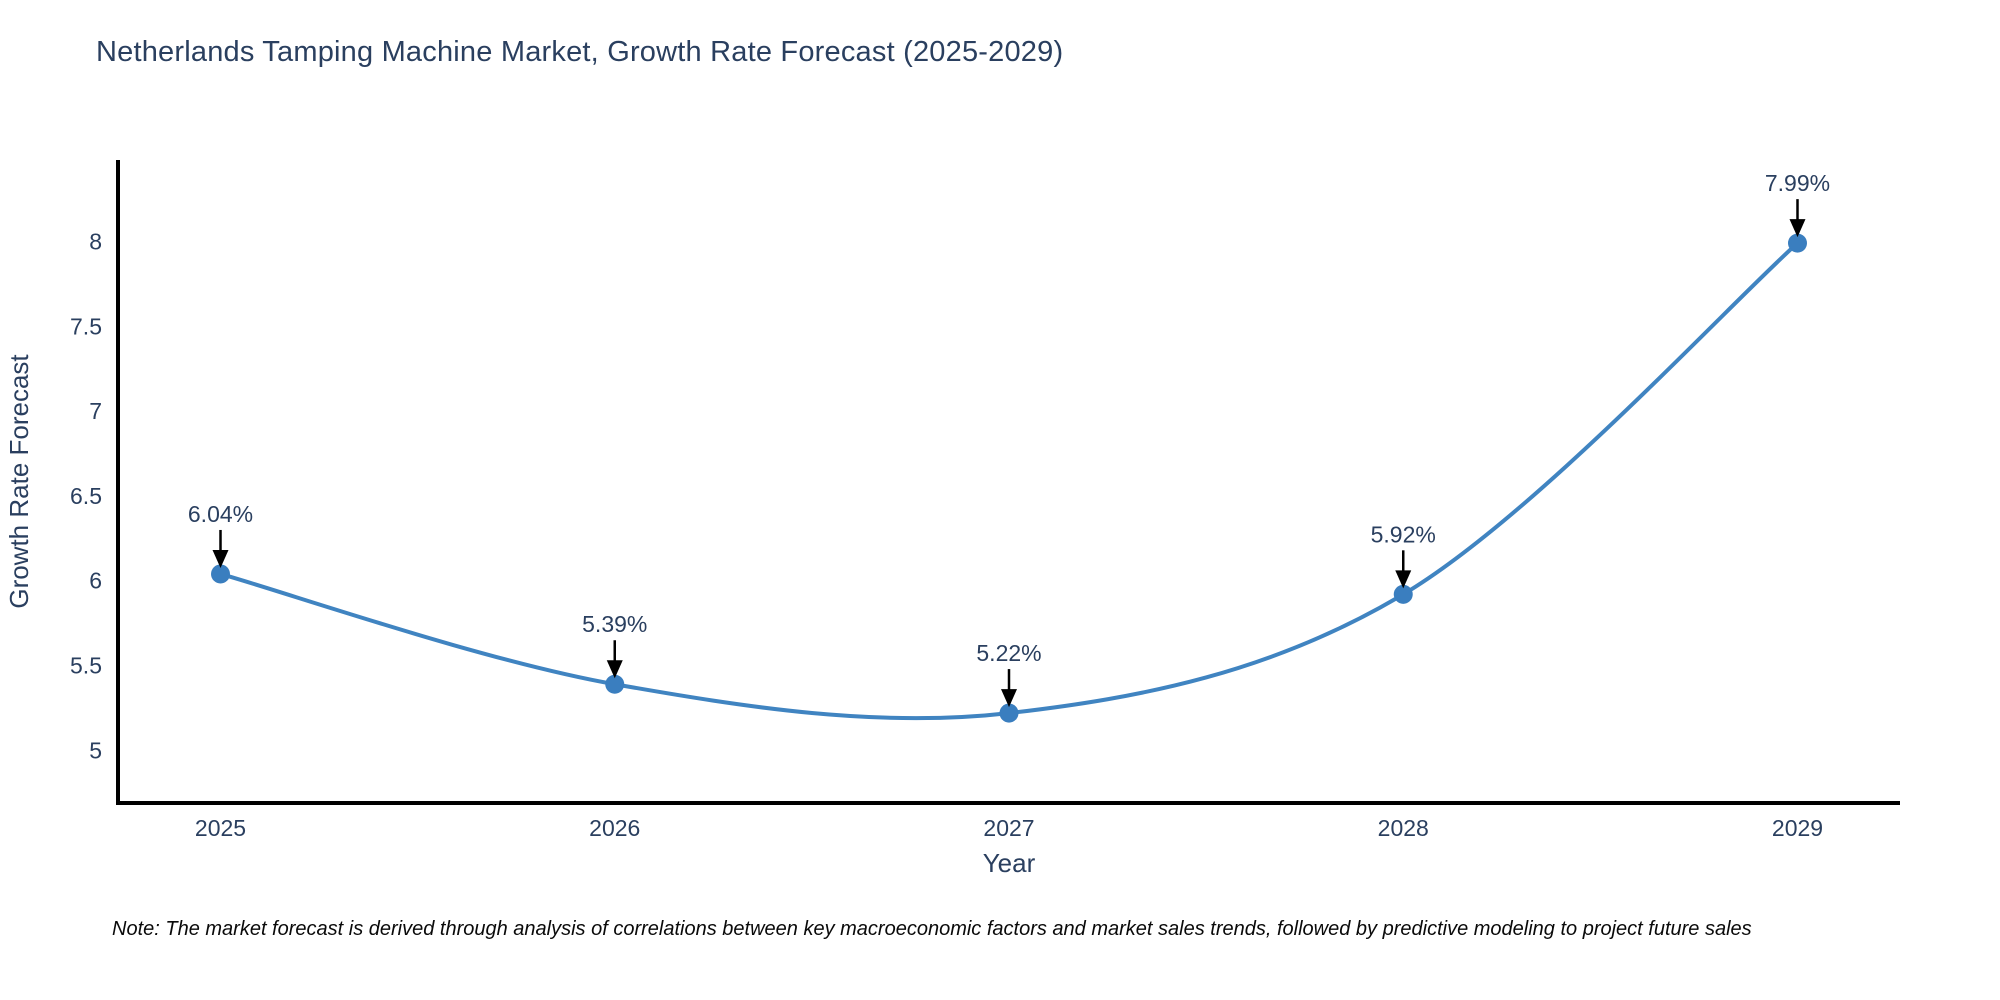  What do you see at coordinates (1403, 534) in the screenshot?
I see `data-point-label: 5.92%` at bounding box center [1403, 534].